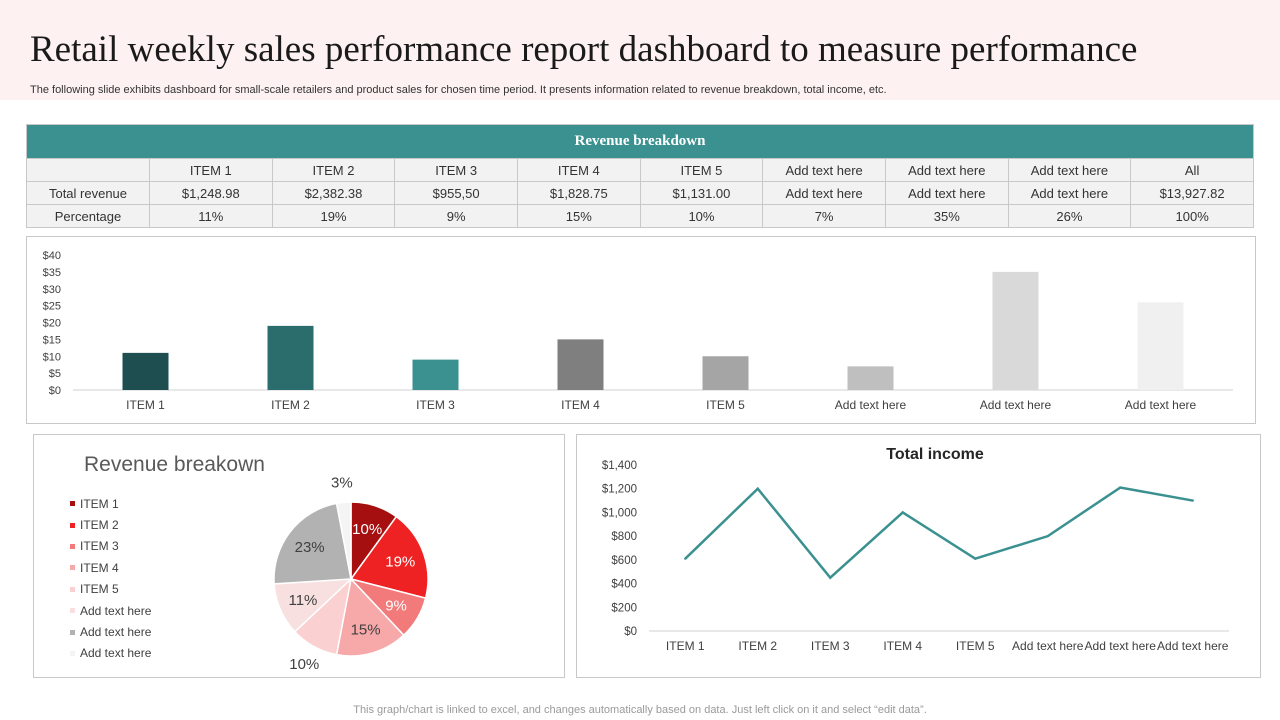  I want to click on legend-item: ITEM 2, so click(110, 524).